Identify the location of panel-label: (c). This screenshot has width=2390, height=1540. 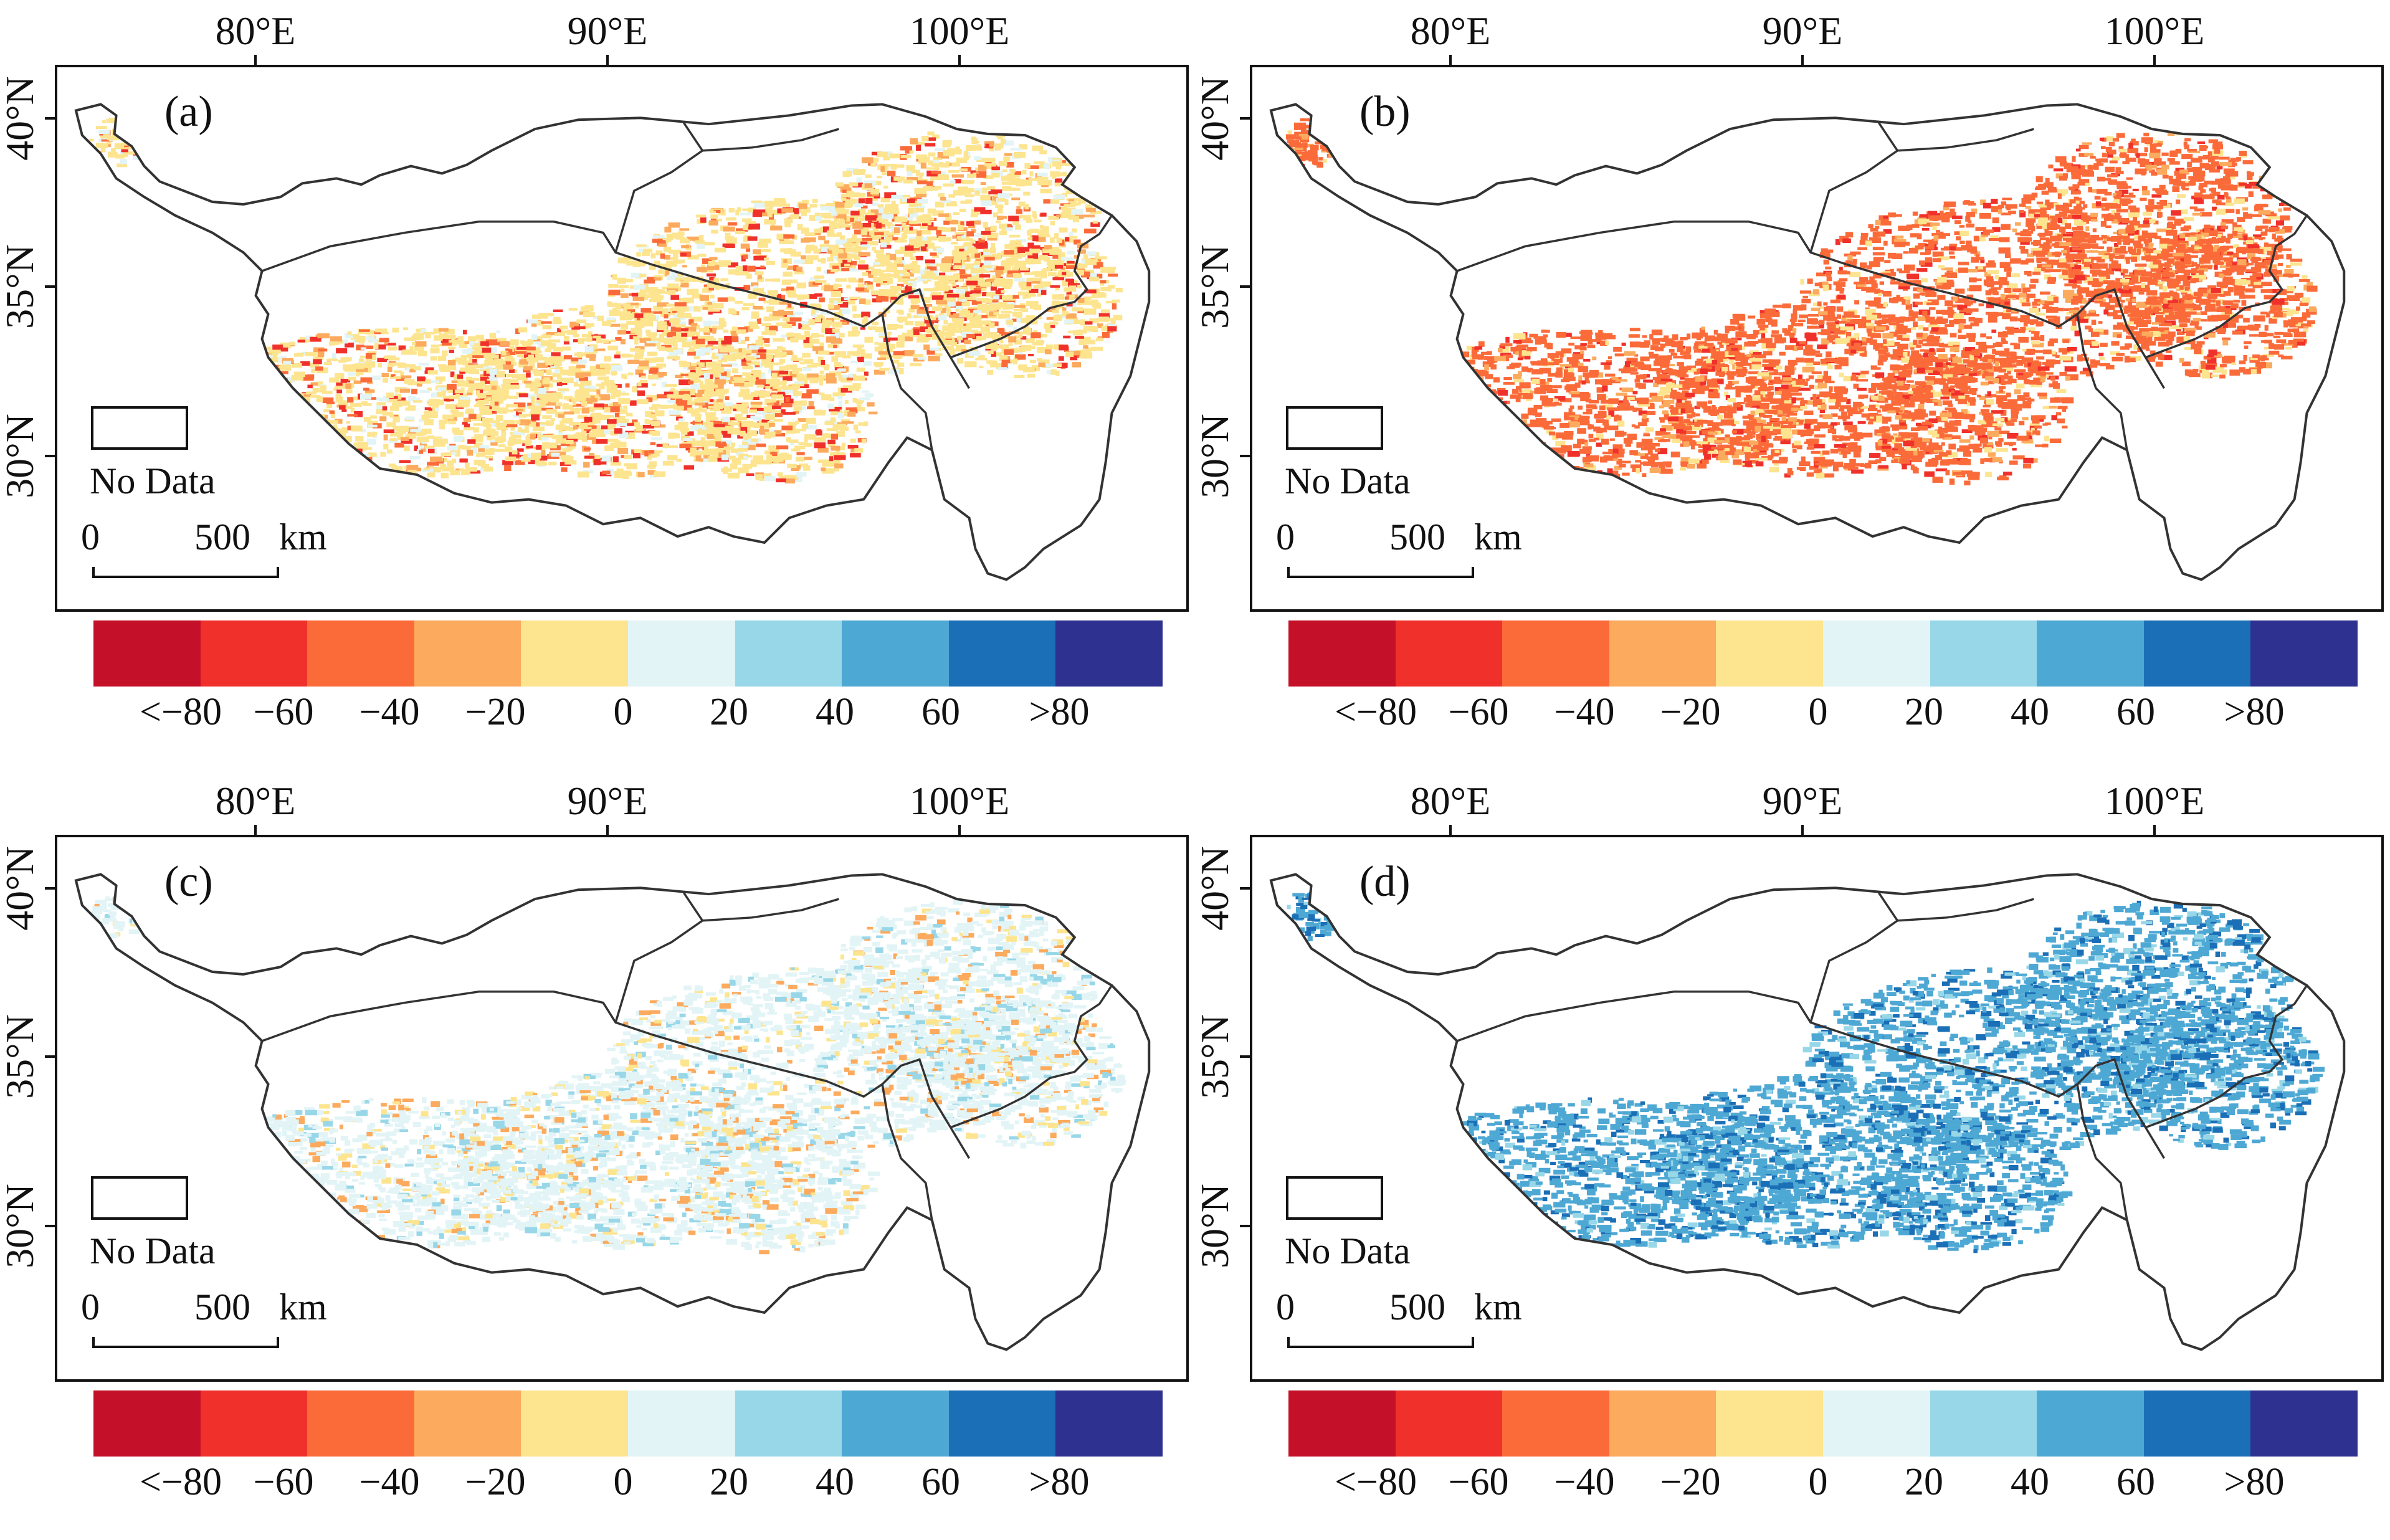
(188, 882).